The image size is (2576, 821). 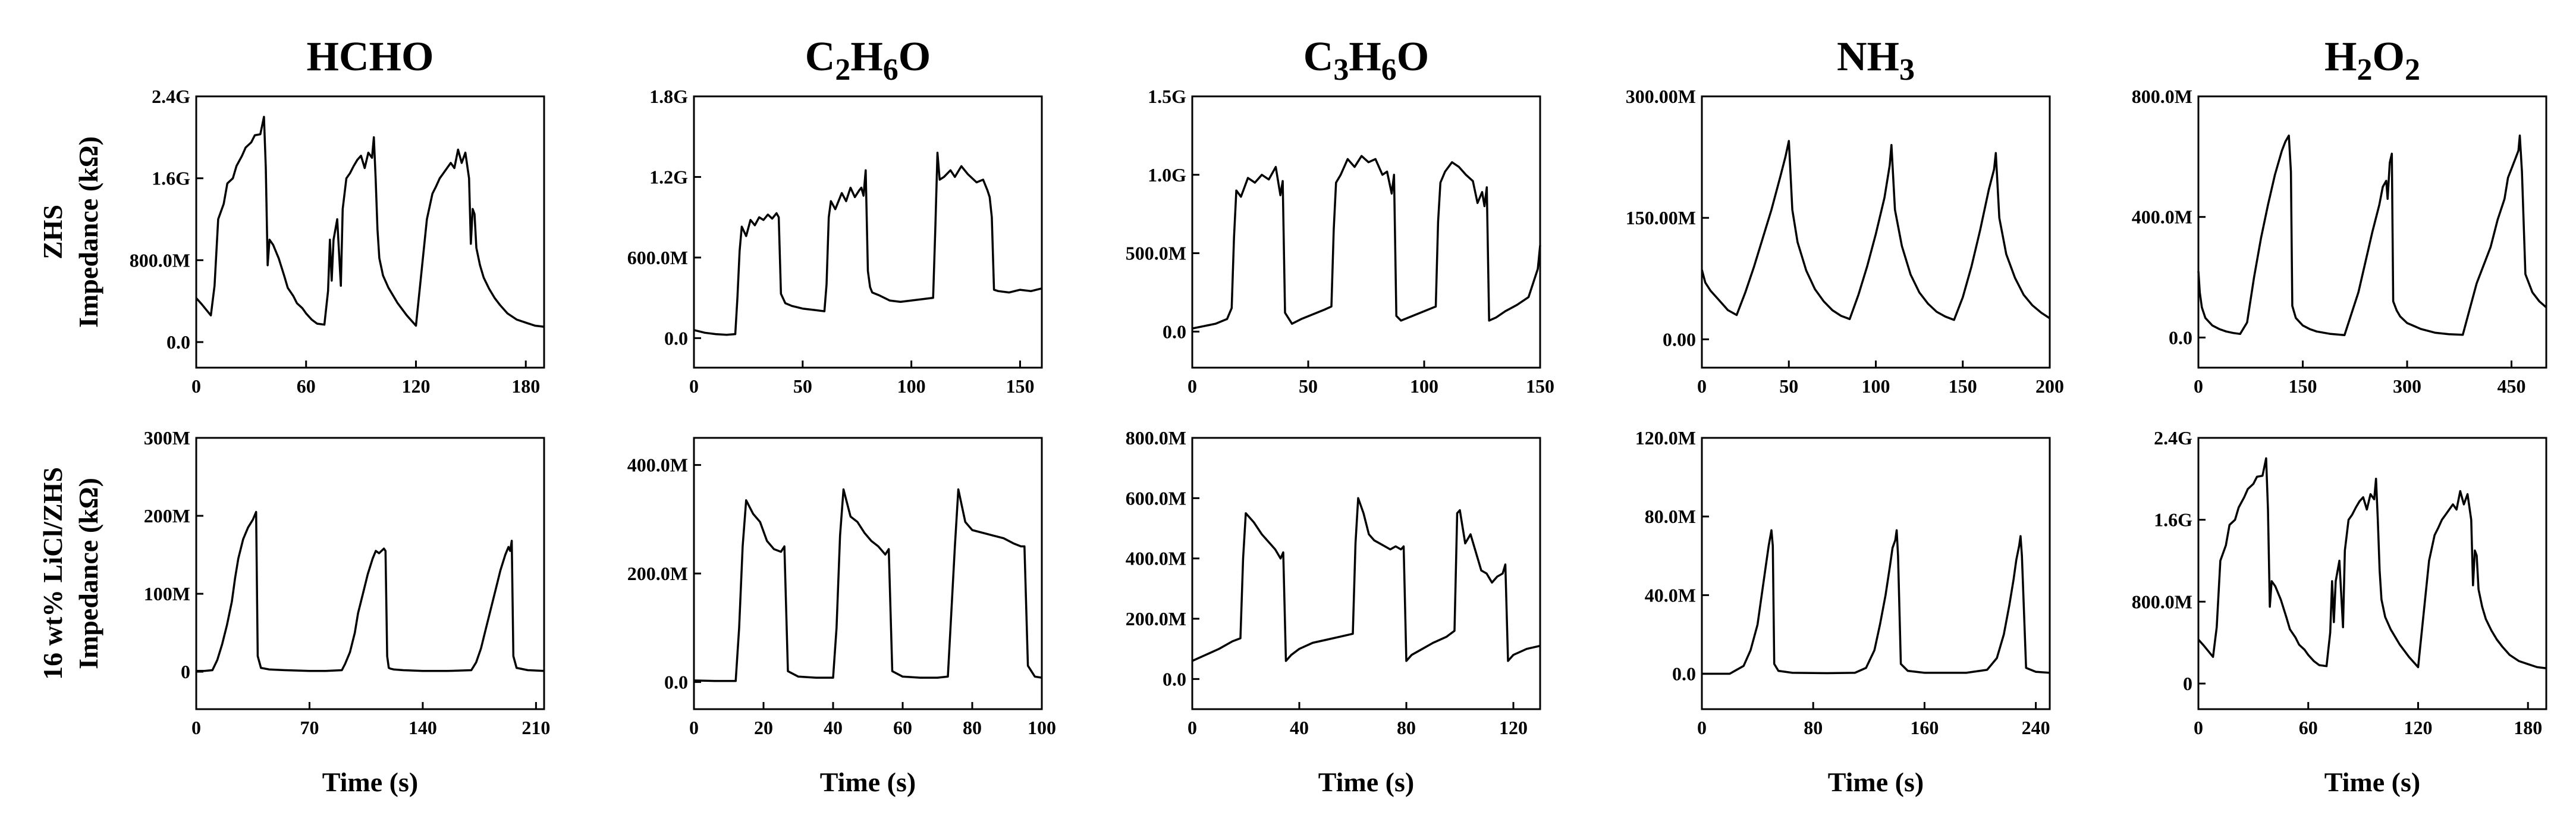 What do you see at coordinates (1868, 57) in the screenshot?
I see `column-title-part: NH` at bounding box center [1868, 57].